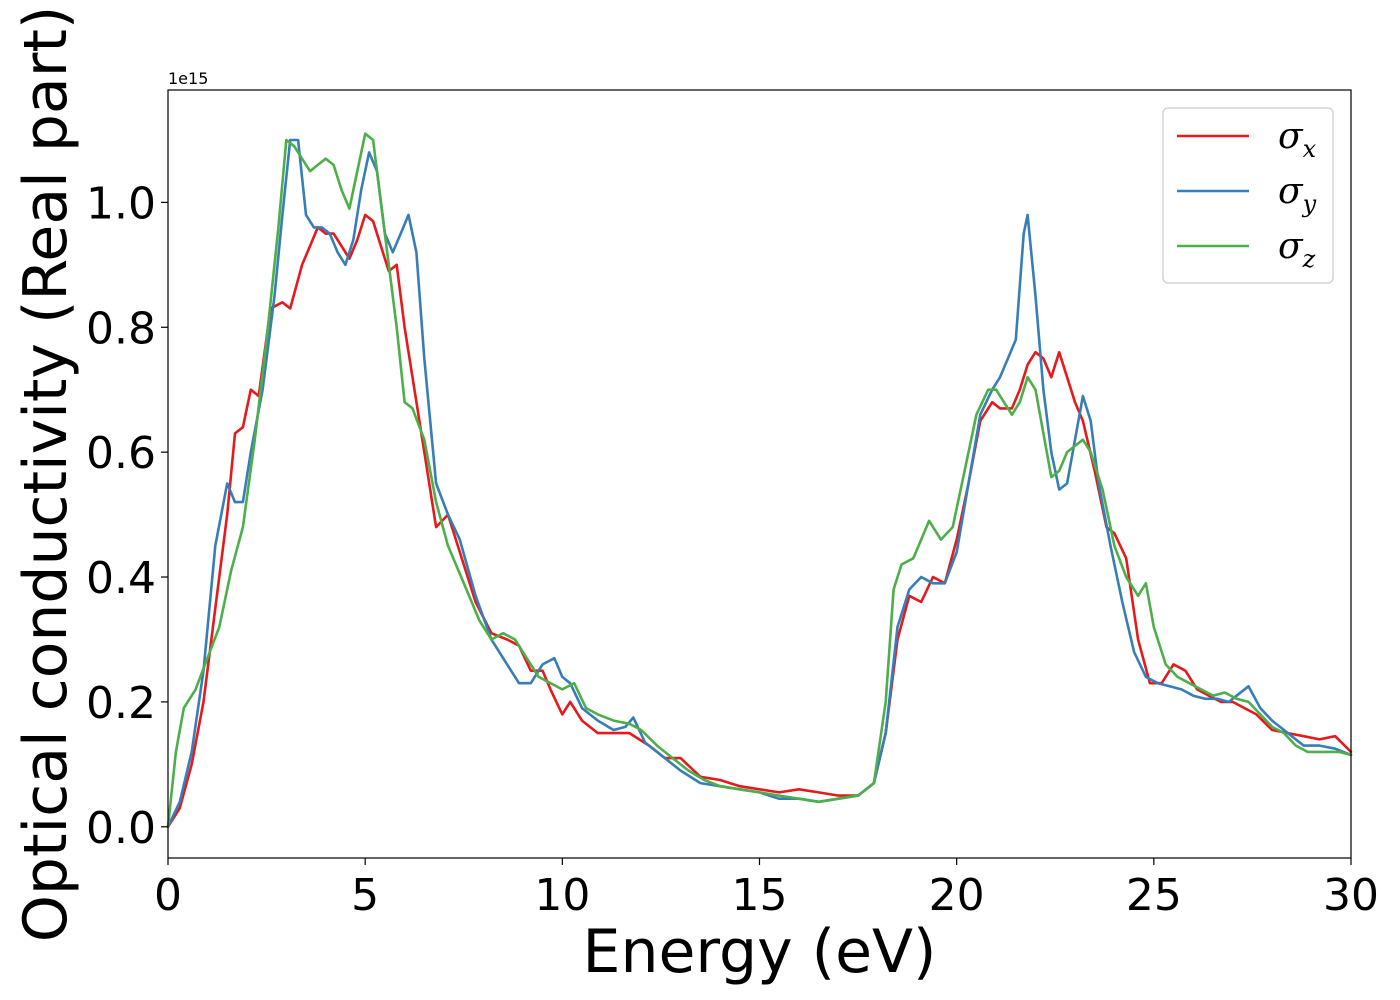  What do you see at coordinates (121, 328) in the screenshot?
I see `y-tick-label: 0.8` at bounding box center [121, 328].